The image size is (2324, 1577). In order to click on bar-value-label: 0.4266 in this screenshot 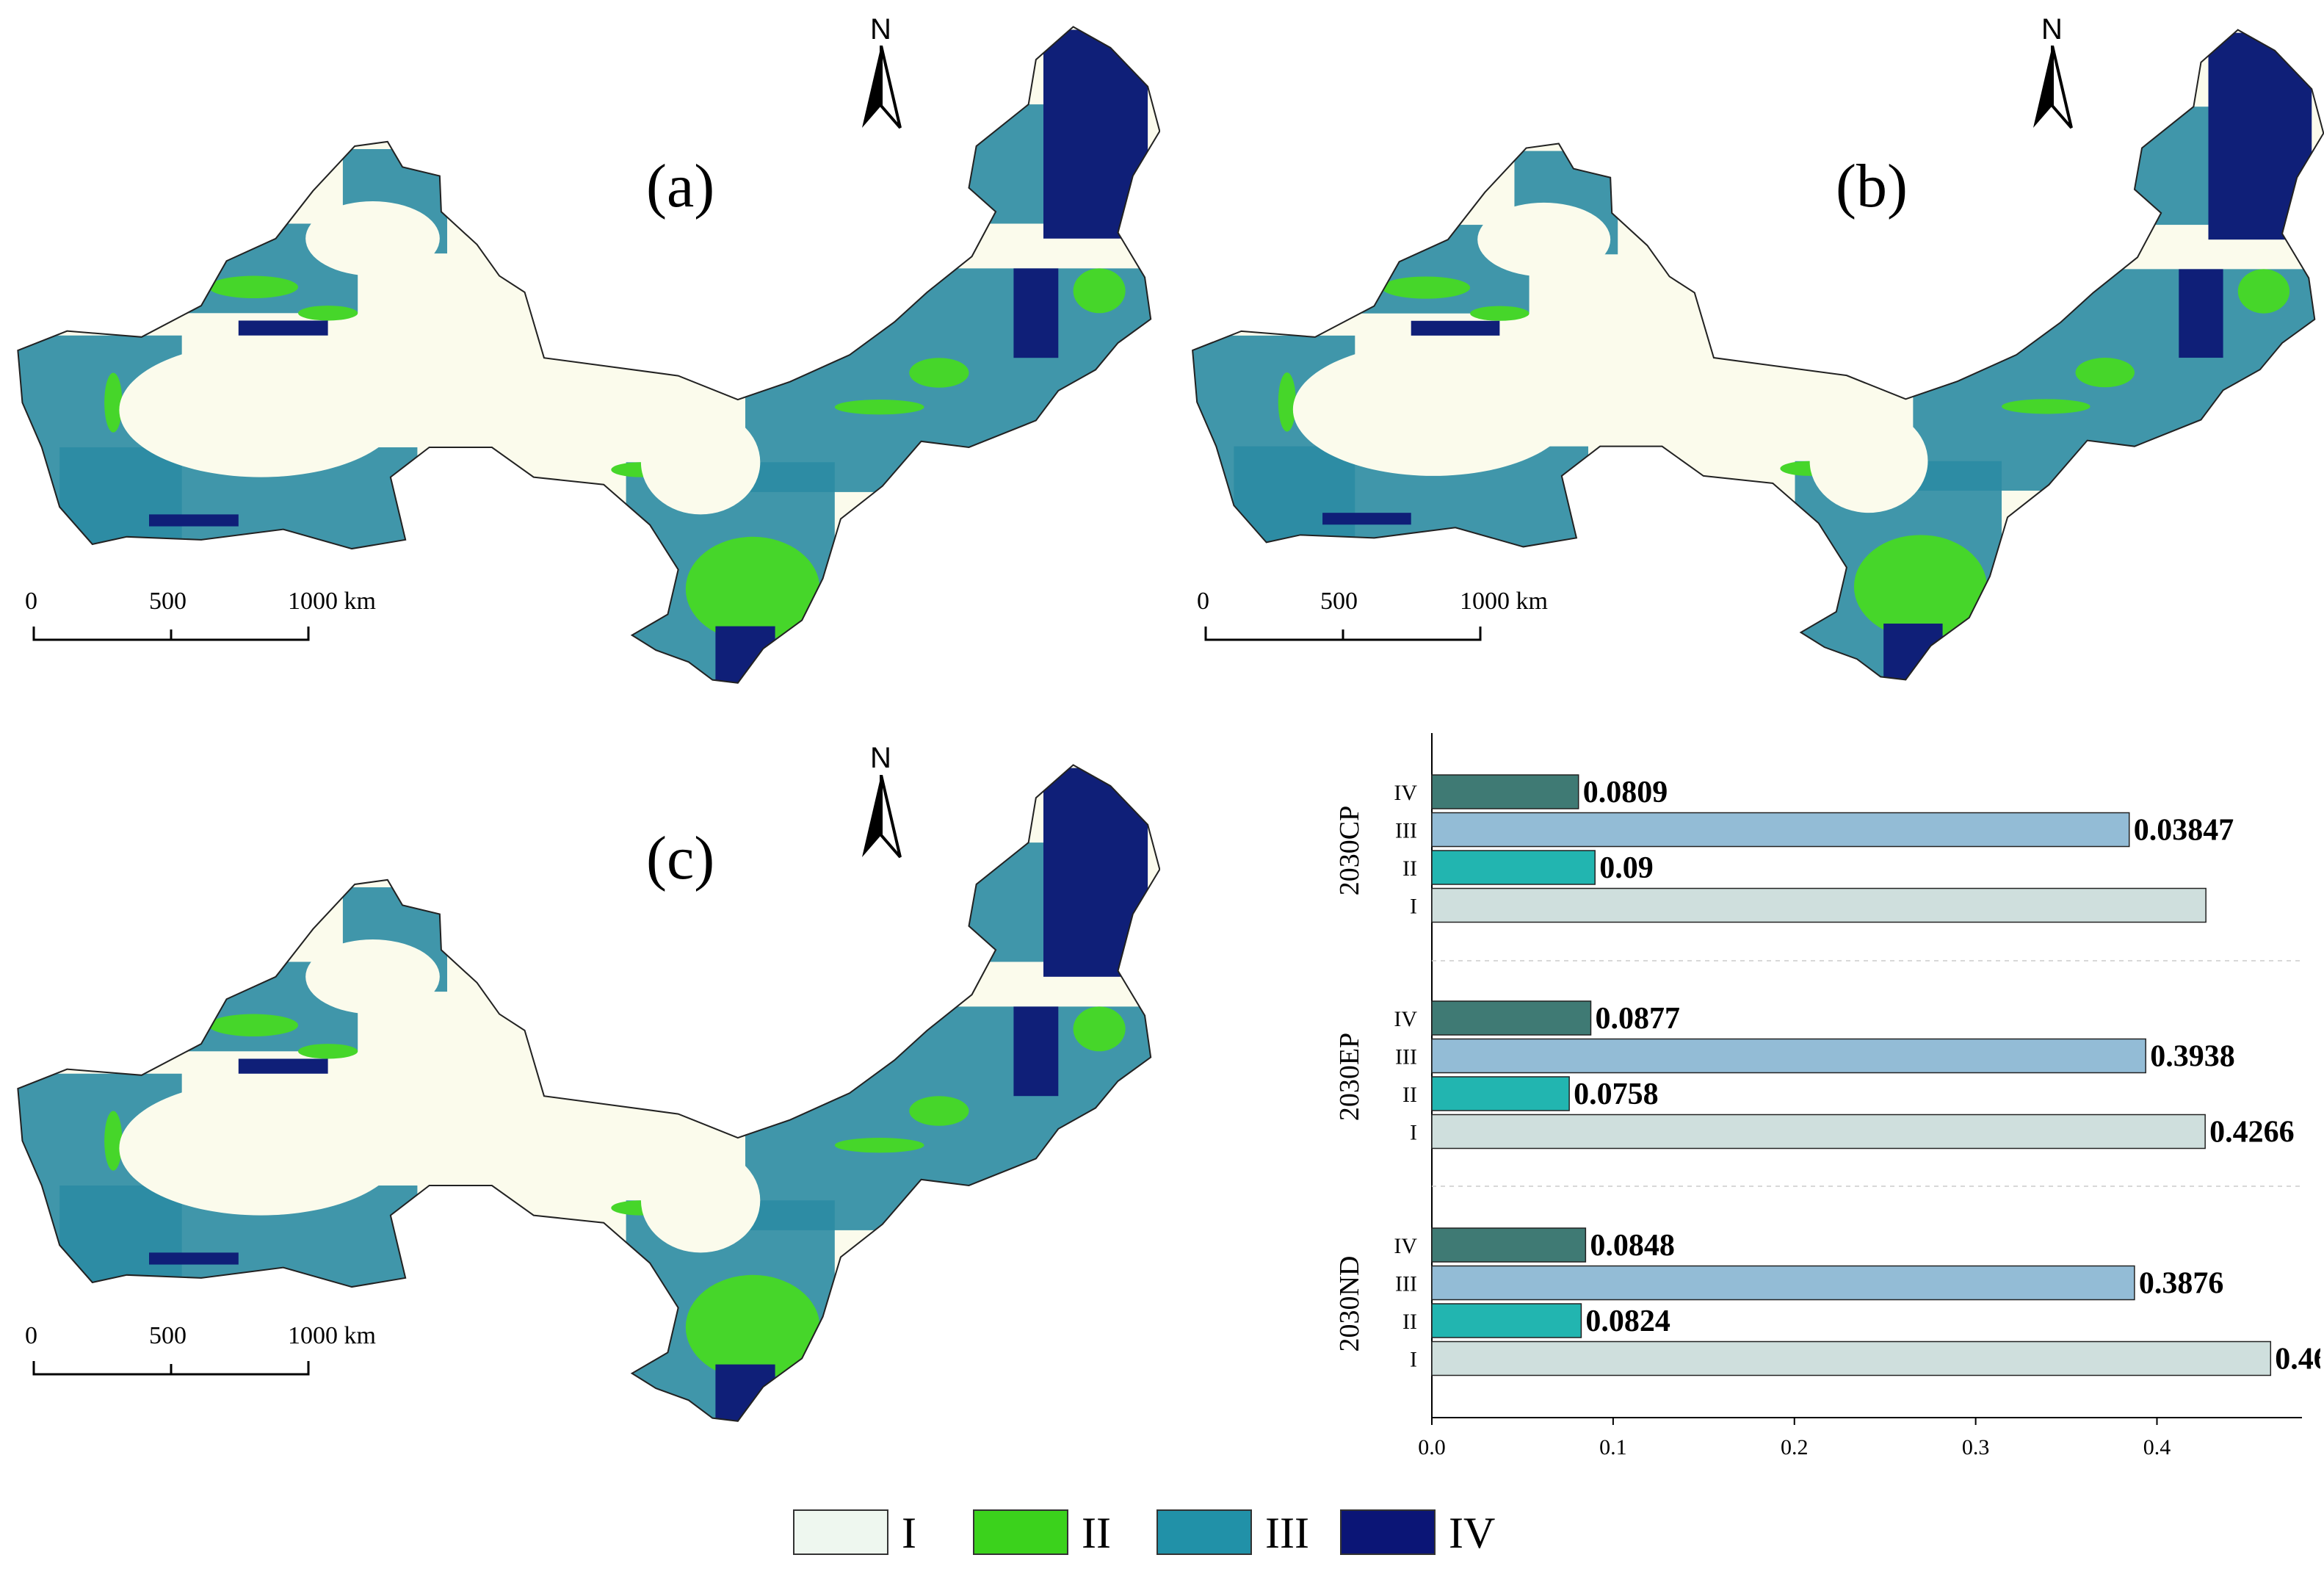, I will do `click(2252, 1133)`.